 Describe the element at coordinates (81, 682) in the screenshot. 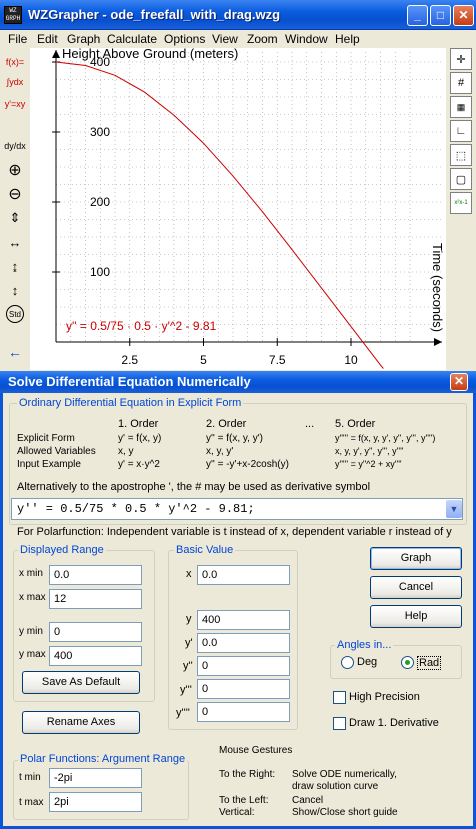

I see `save-as-default-button: Save As Default` at that location.